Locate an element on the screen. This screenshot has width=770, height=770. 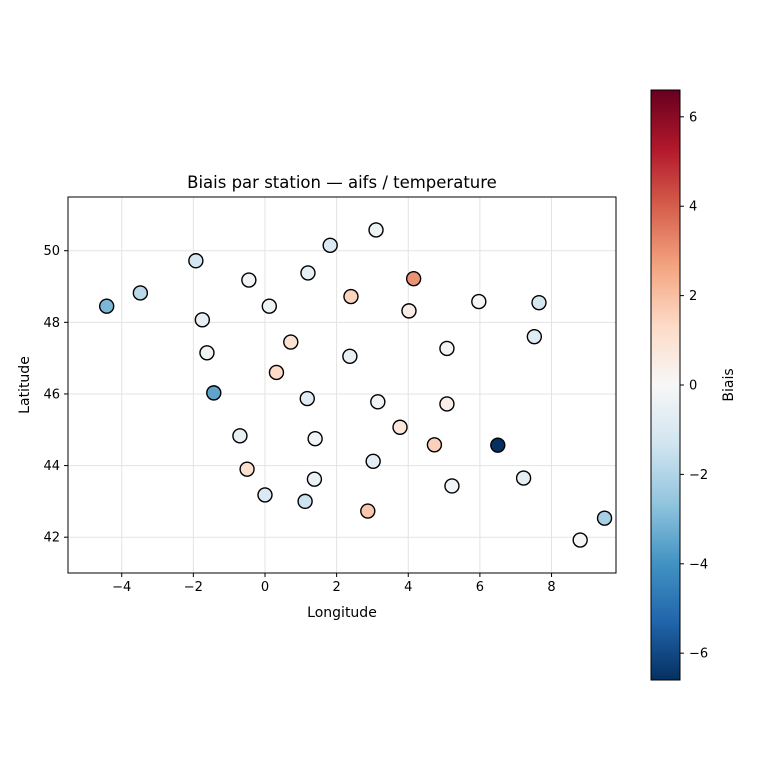
x-tick-label: 8 is located at coordinates (551, 587).